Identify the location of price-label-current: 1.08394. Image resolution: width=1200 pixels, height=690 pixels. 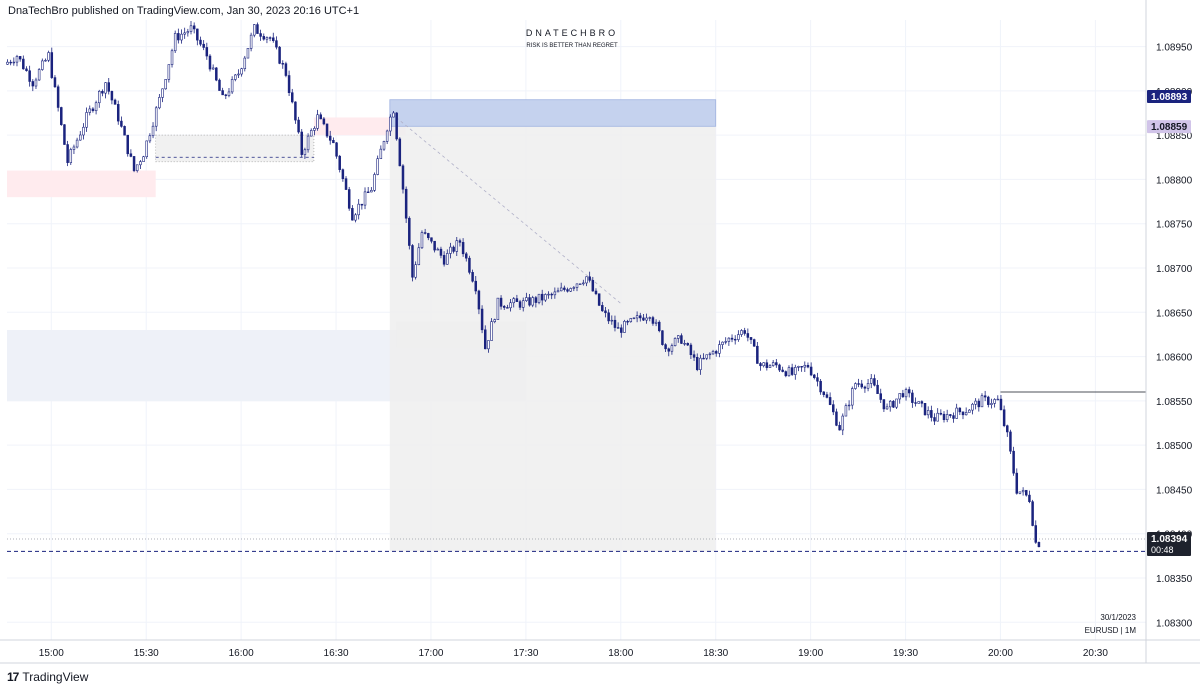
(1169, 539).